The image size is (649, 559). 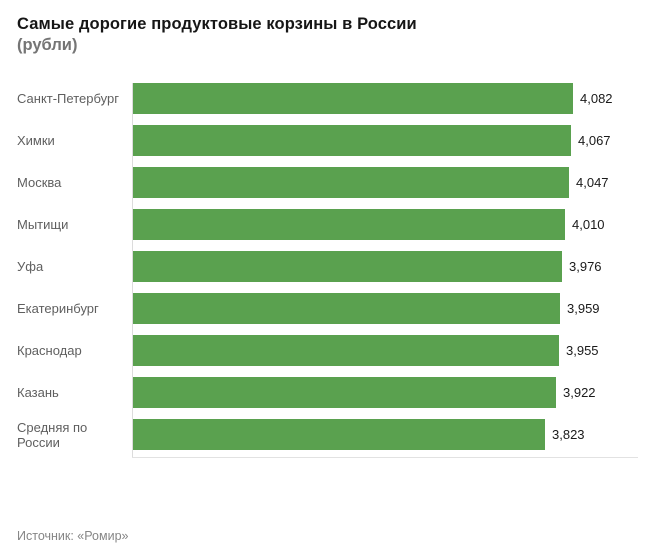 I want to click on y-axis-line, so click(x=132, y=270).